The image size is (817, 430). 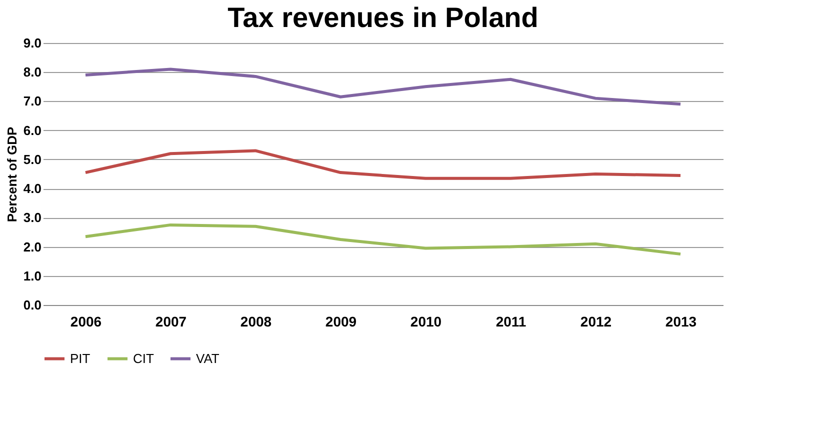 What do you see at coordinates (32, 218) in the screenshot?
I see `y-tick-label: 3.0` at bounding box center [32, 218].